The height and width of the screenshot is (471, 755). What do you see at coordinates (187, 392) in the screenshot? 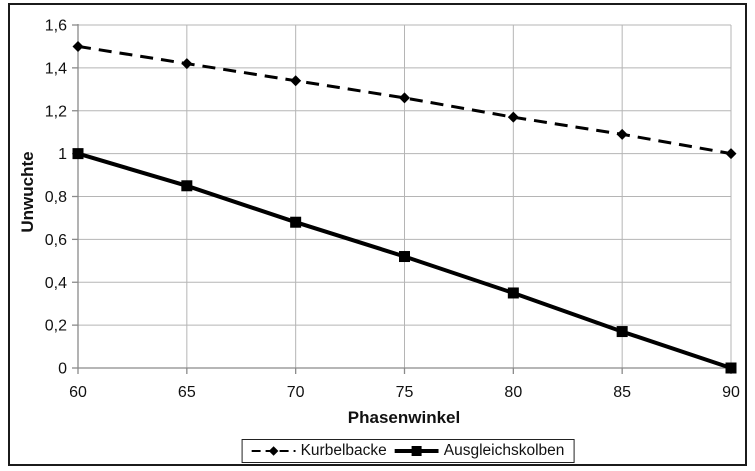
I see `x-tick-label: 65` at bounding box center [187, 392].